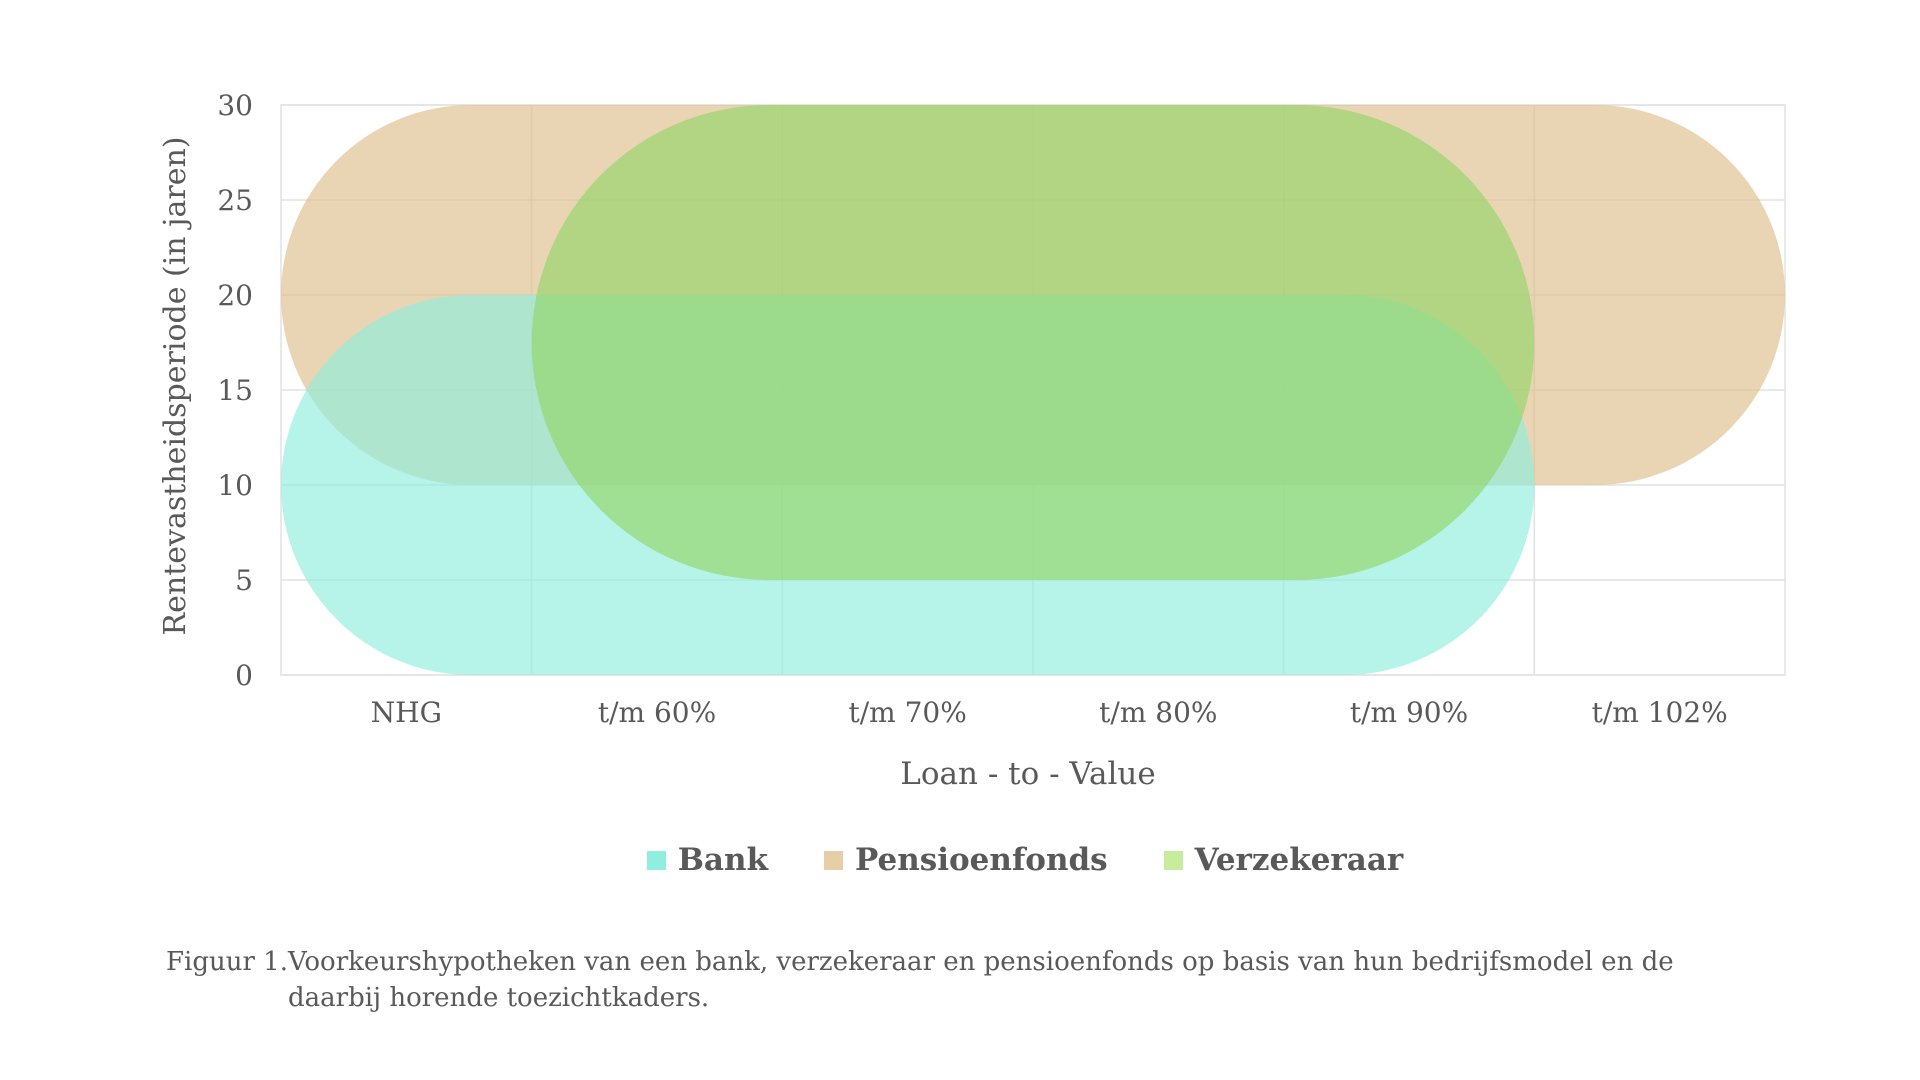 Image resolution: width=1920 pixels, height=1080 pixels. Describe the element at coordinates (406, 712) in the screenshot. I see `x-tick-label: NHG` at that location.